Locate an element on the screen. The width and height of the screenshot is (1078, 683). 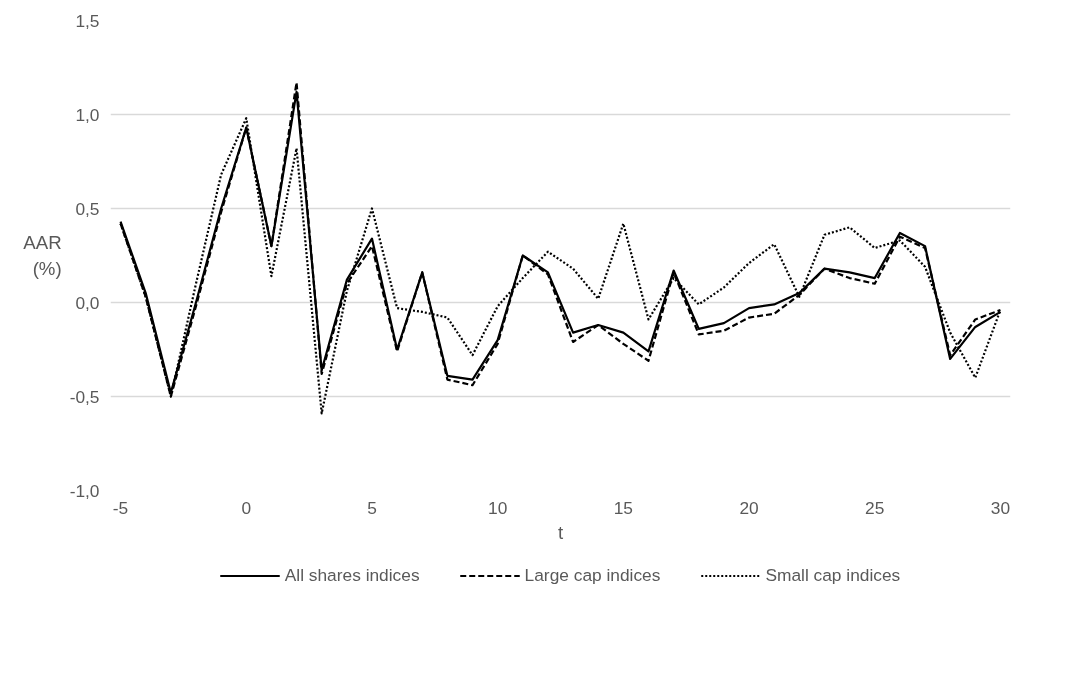
y-tick-label: 1,0 is located at coordinates (87, 114).